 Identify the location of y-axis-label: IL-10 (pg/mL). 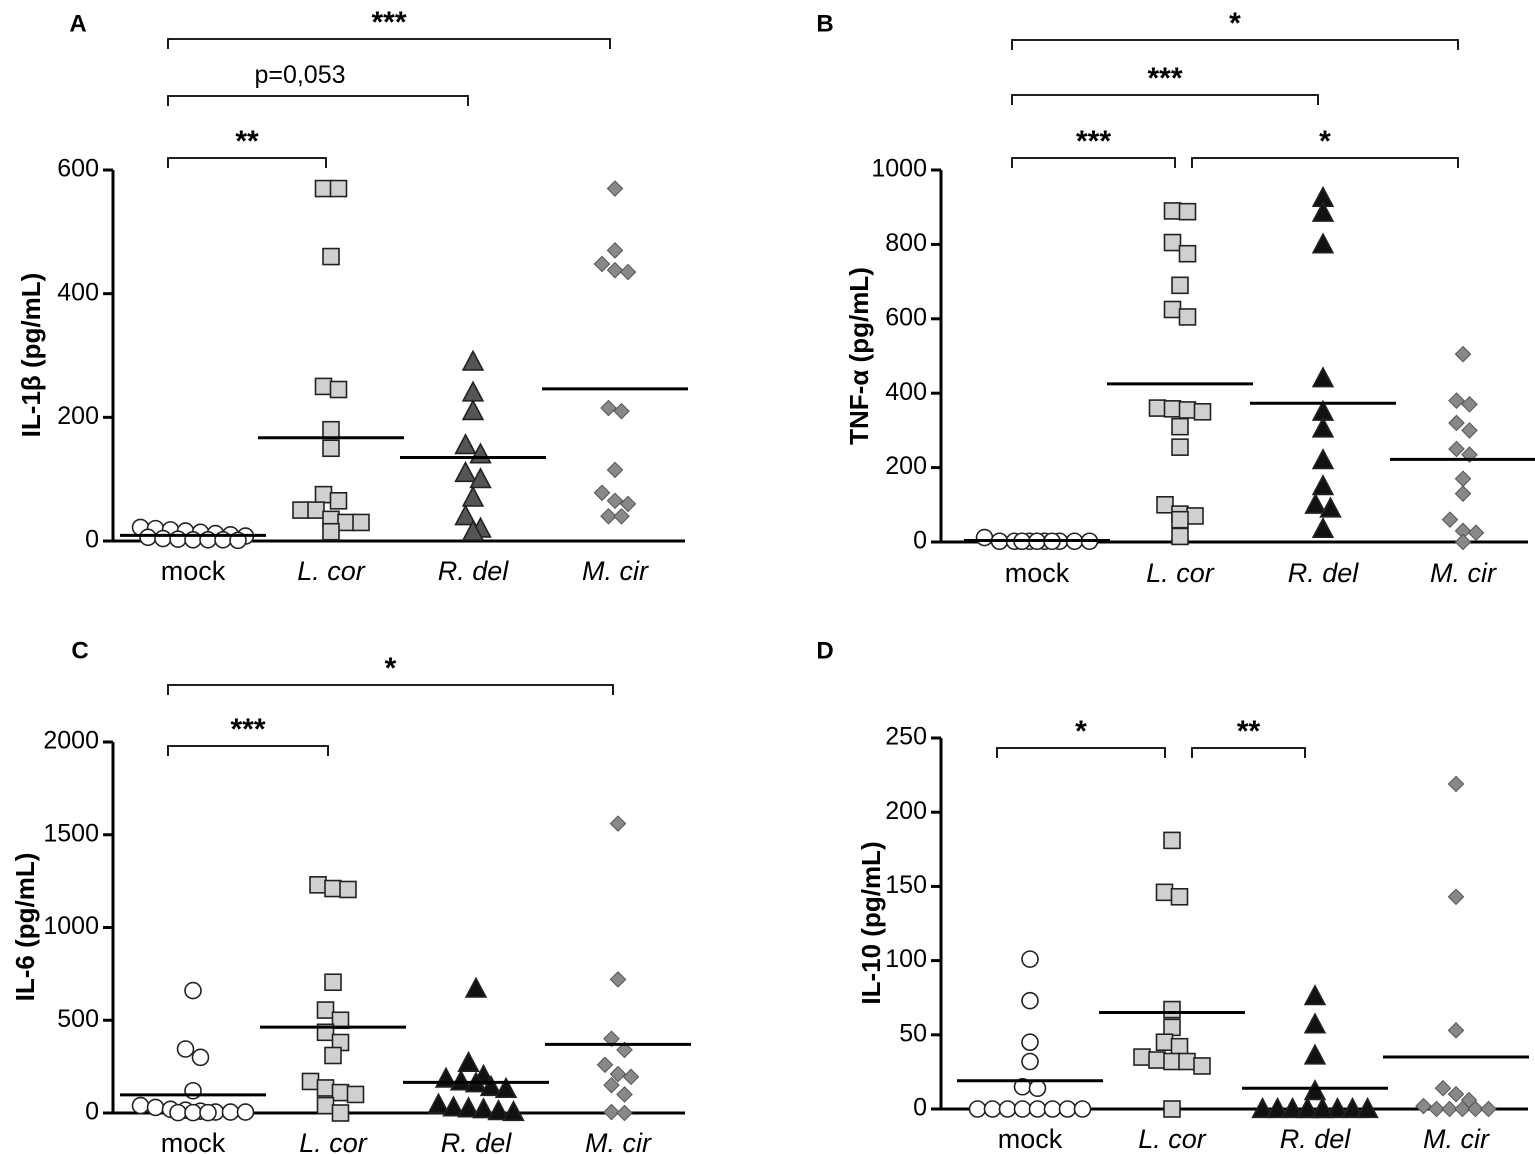
(871, 922).